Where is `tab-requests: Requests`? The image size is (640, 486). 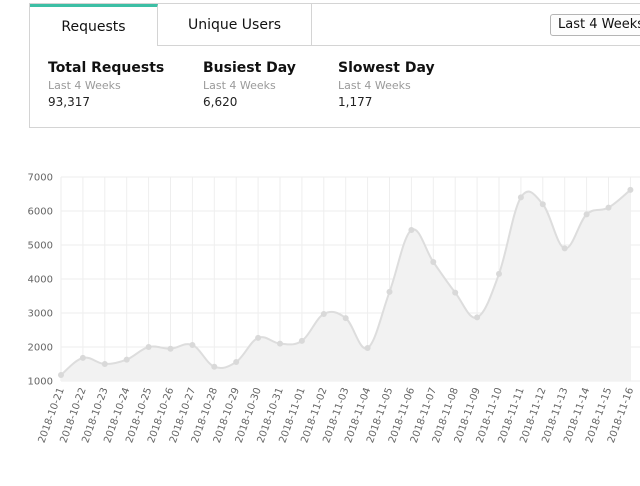
tab-requests: Requests is located at coordinates (94, 25).